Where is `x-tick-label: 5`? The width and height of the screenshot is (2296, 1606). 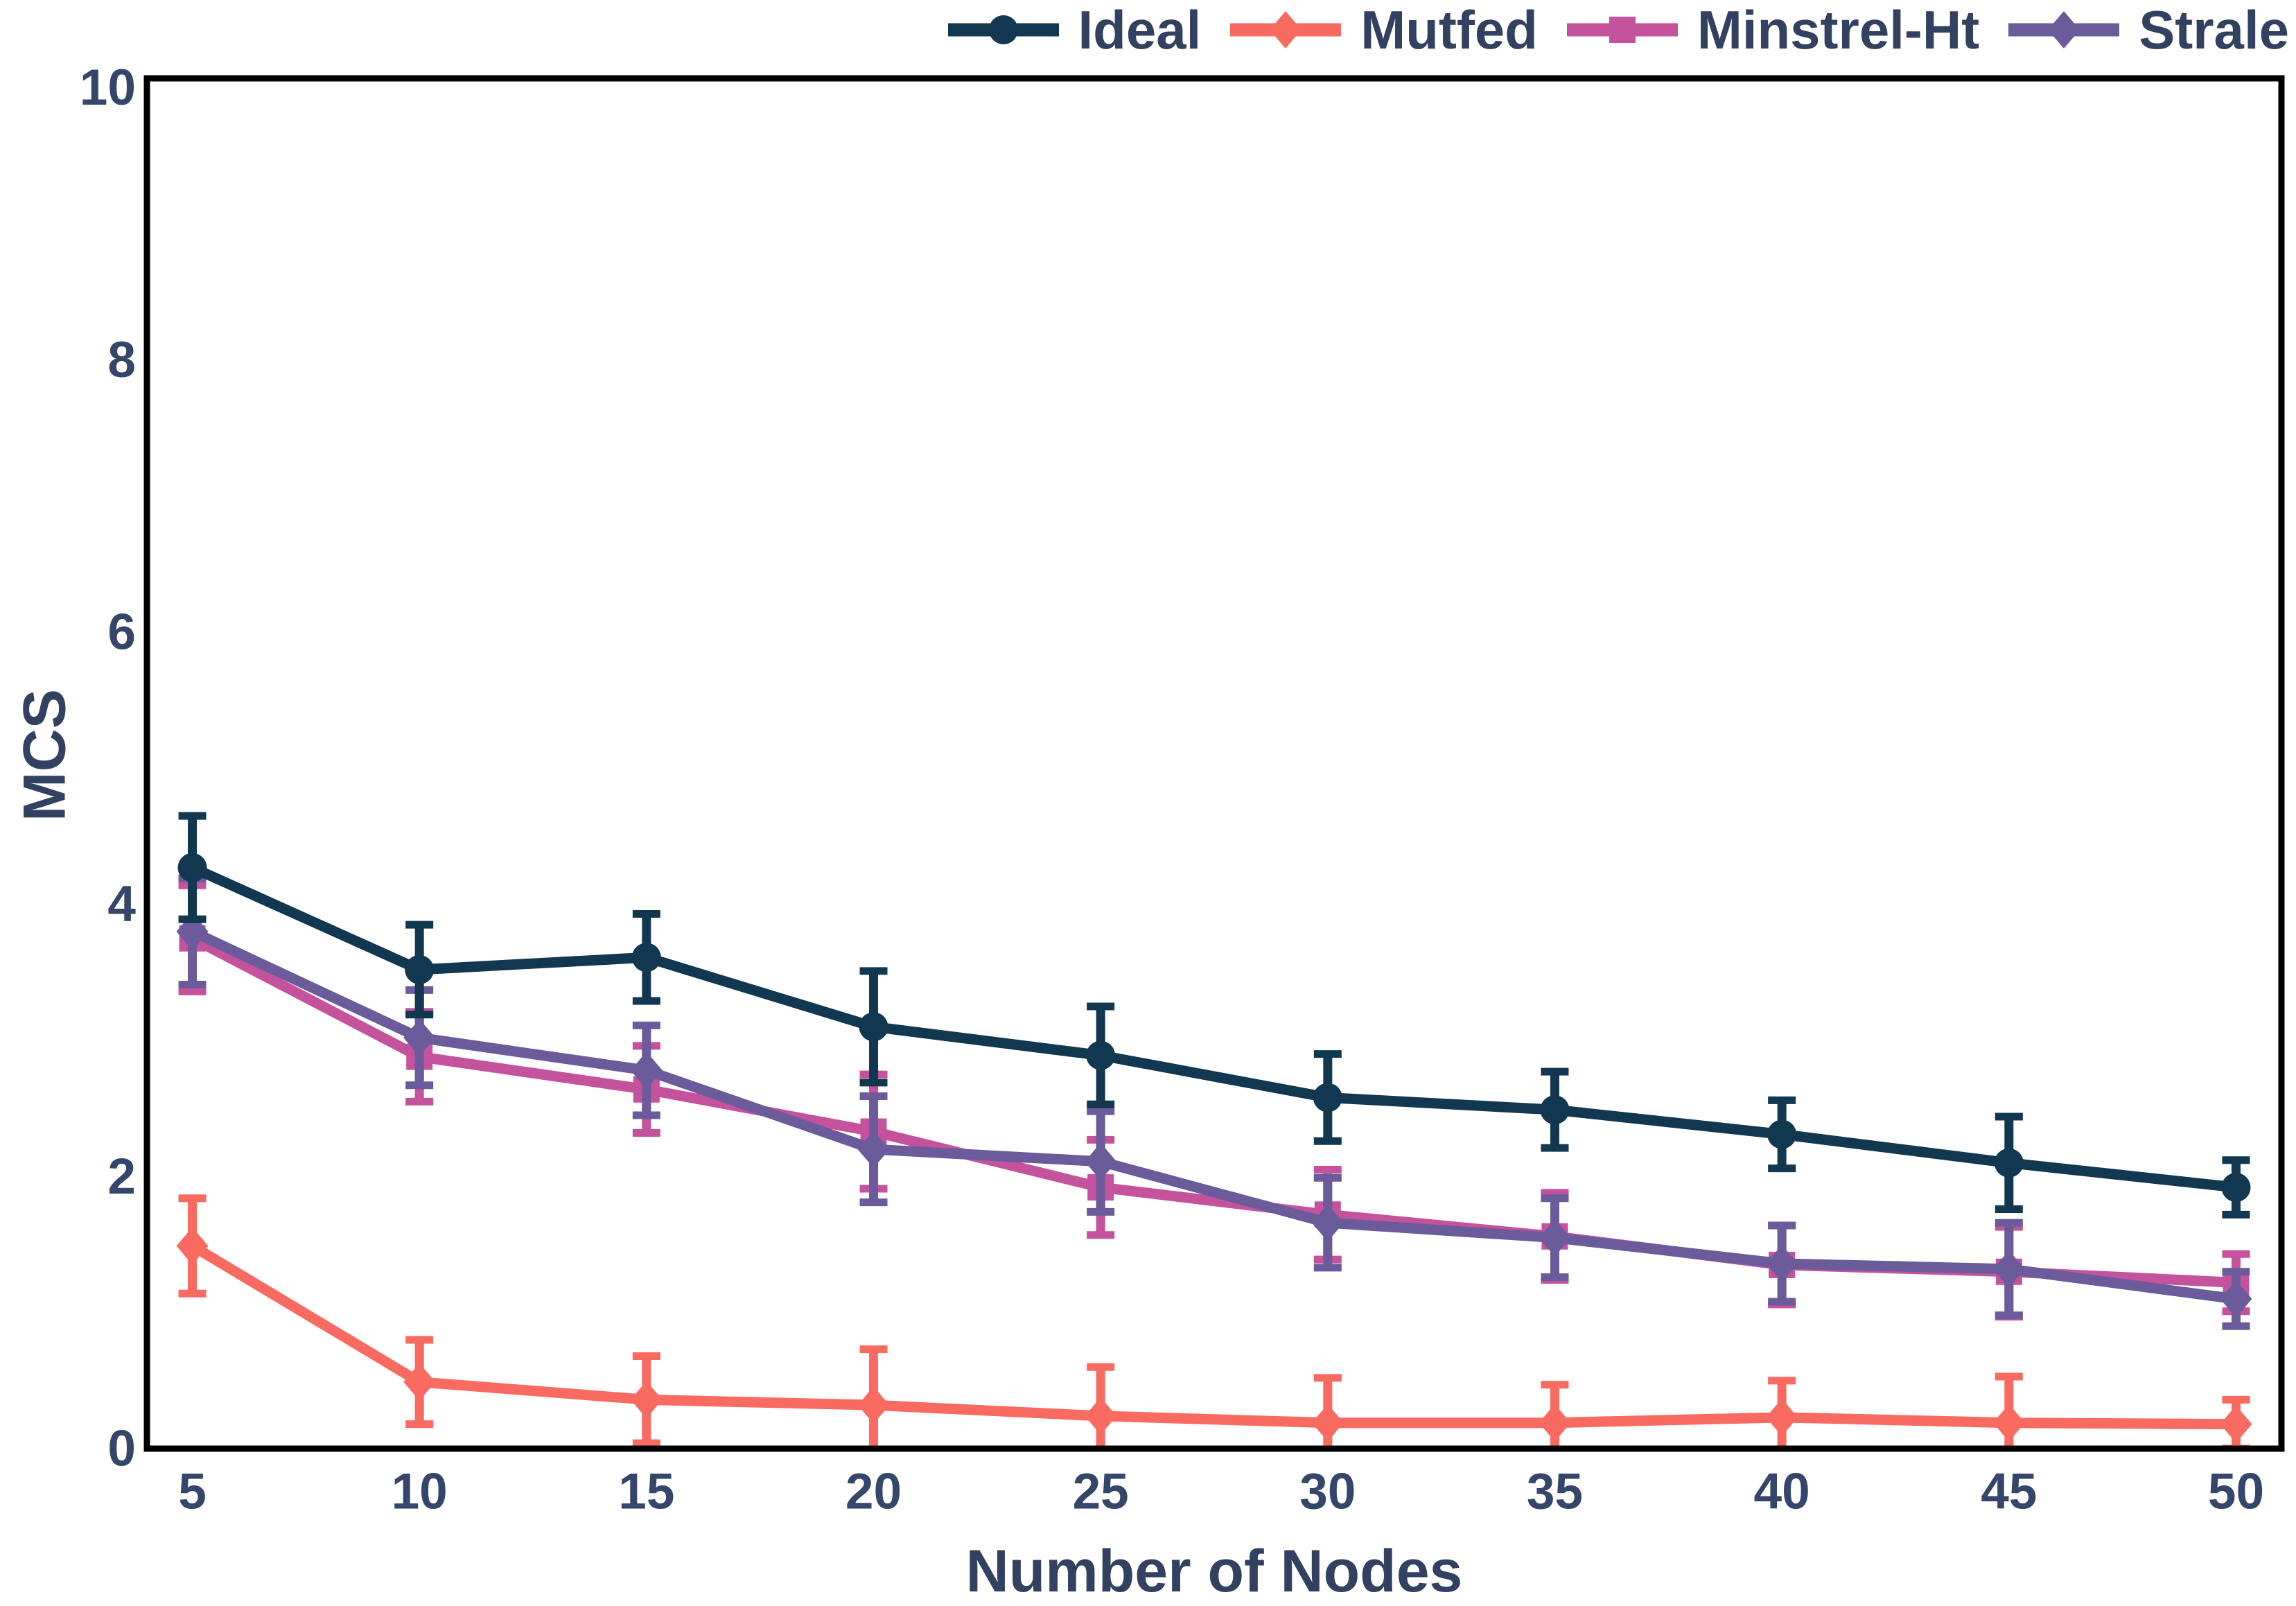
x-tick-label: 5 is located at coordinates (192, 1492).